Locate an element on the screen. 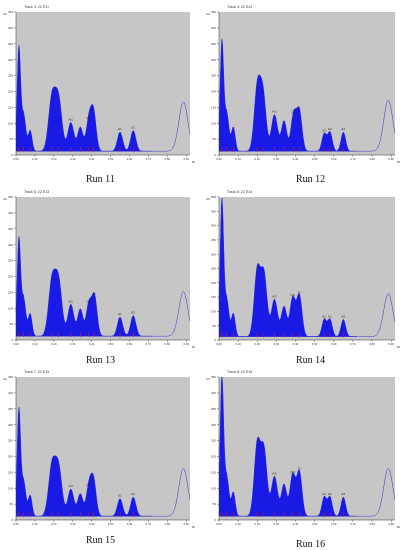 Image resolution: width=407 pixels, height=550 pixels. caption-run-11: Run 11 is located at coordinates (100, 179).